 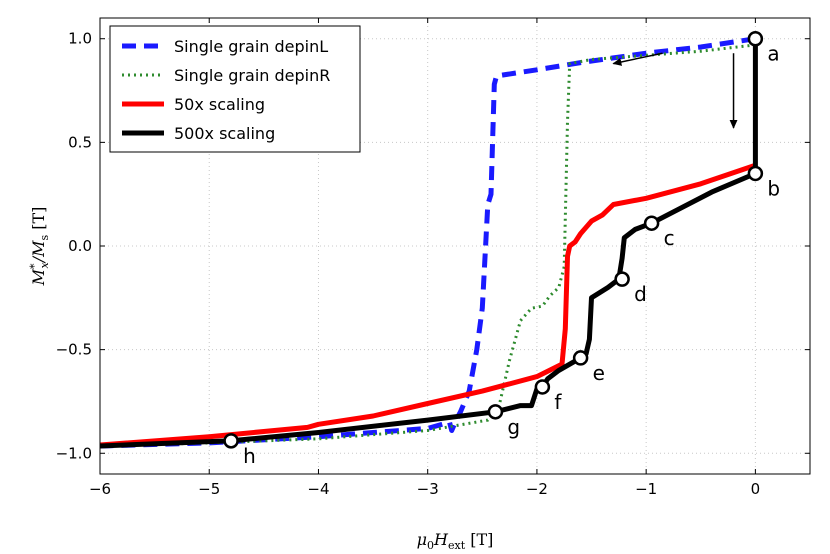 I want to click on marked-point-h, so click(x=231, y=441).